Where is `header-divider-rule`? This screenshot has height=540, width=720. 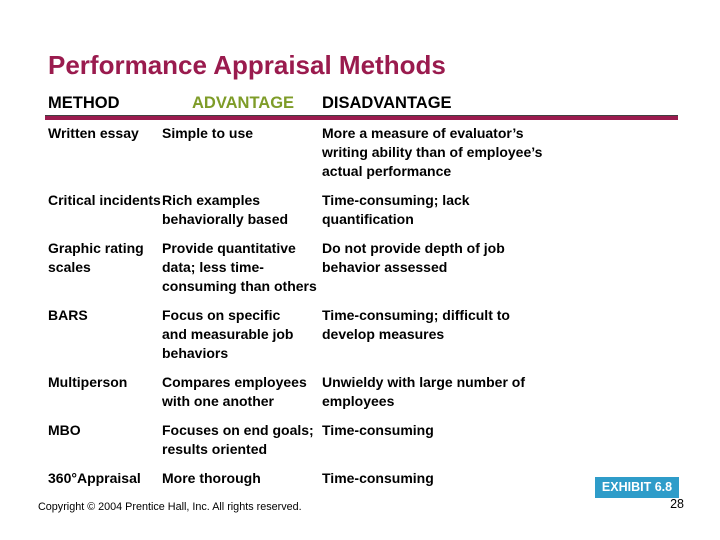 header-divider-rule is located at coordinates (361, 117).